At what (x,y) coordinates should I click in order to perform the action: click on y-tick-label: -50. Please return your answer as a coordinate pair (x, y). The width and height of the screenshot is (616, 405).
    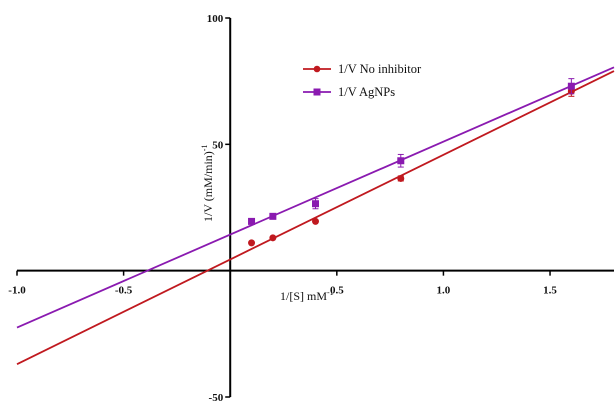
    Looking at the image, I should click on (216, 398).